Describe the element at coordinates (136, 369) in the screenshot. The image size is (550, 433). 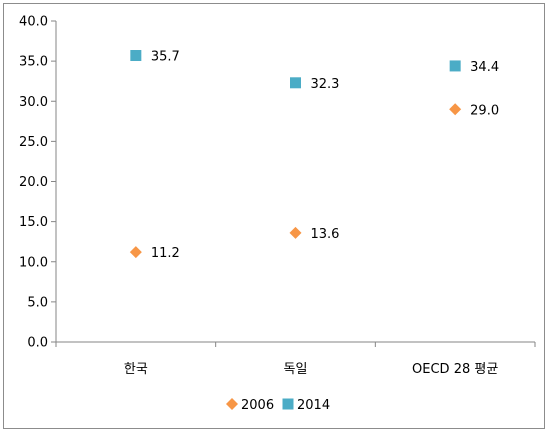
I see `x-tick-label: 한국` at that location.